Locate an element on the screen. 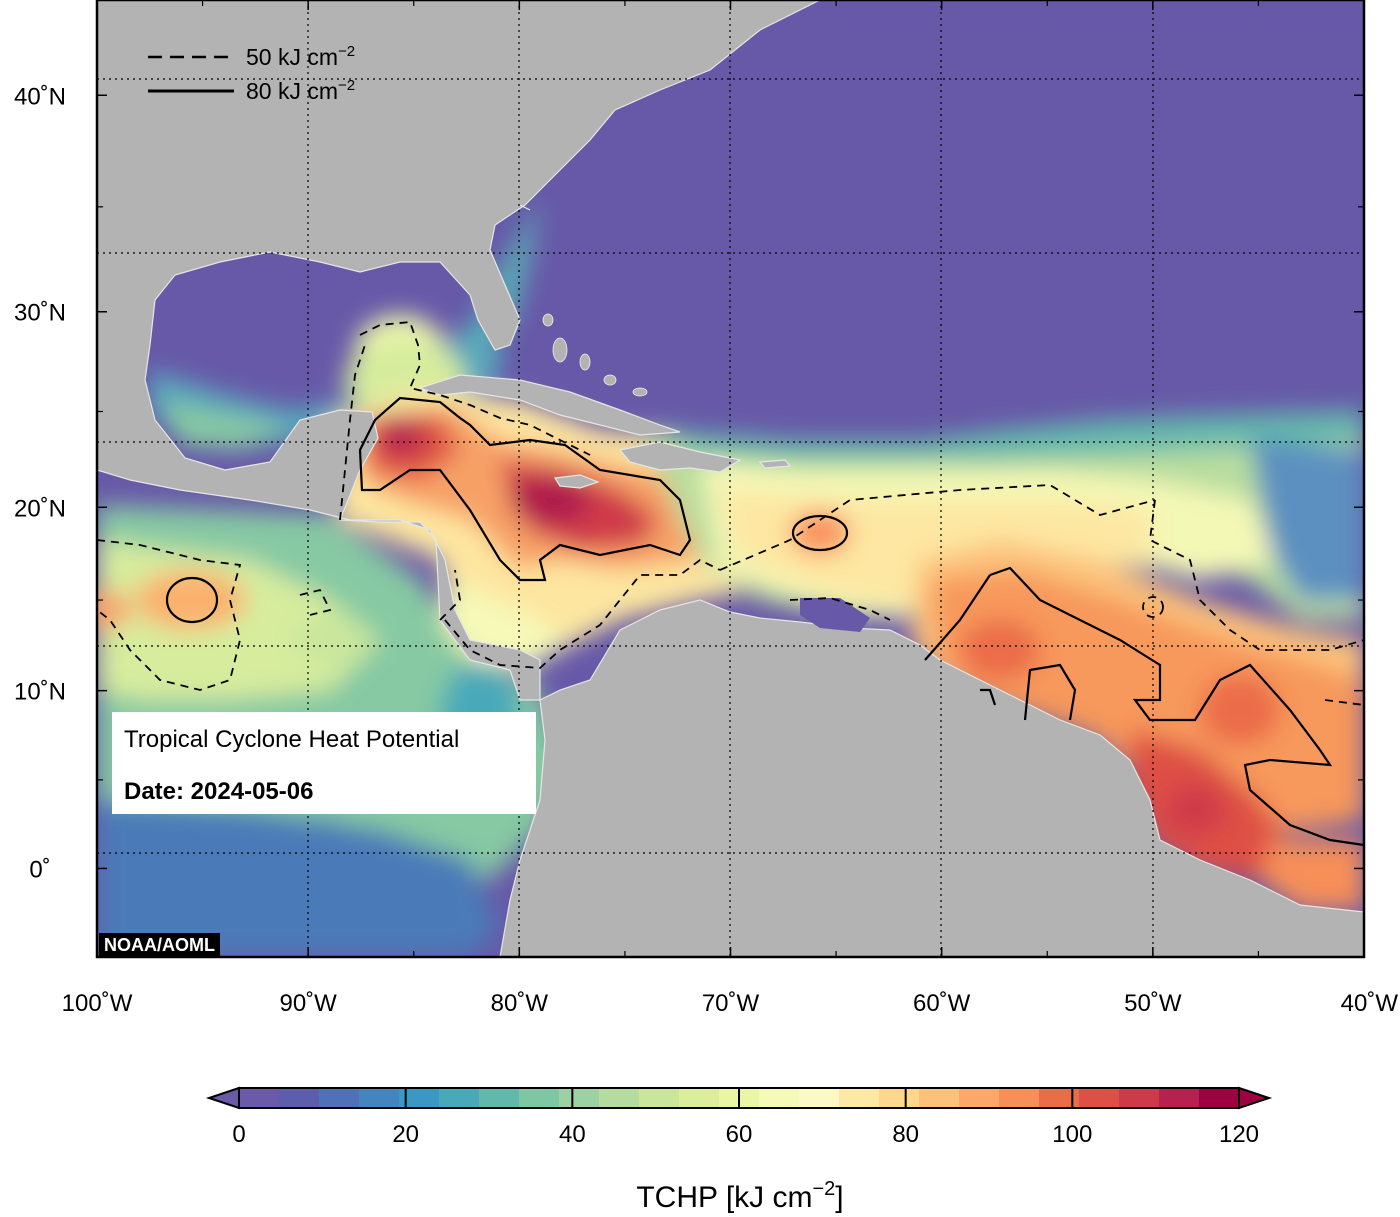  lon-tick-label: 70˚W is located at coordinates (731, 1003).